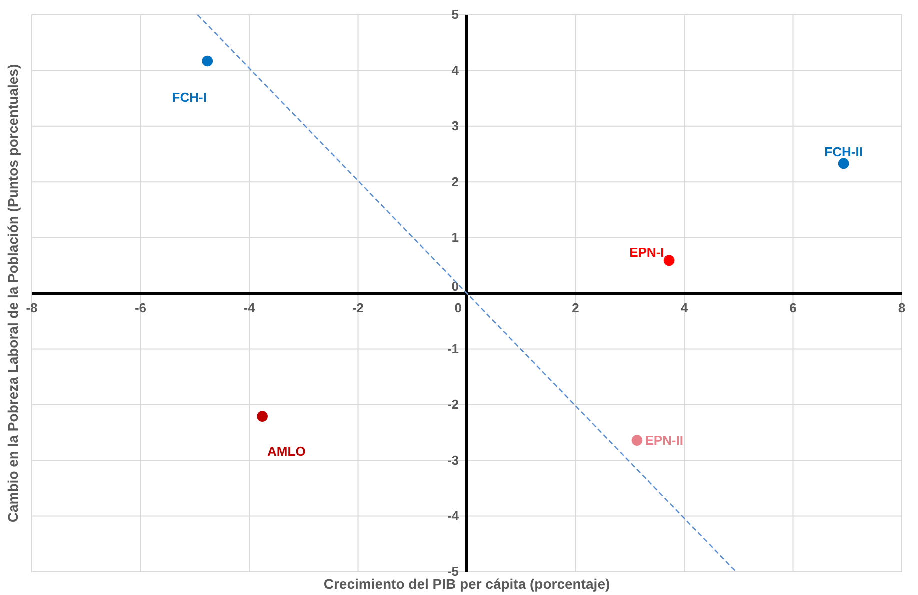 The image size is (918, 595). I want to click on series-label: EPN-I, so click(647, 252).